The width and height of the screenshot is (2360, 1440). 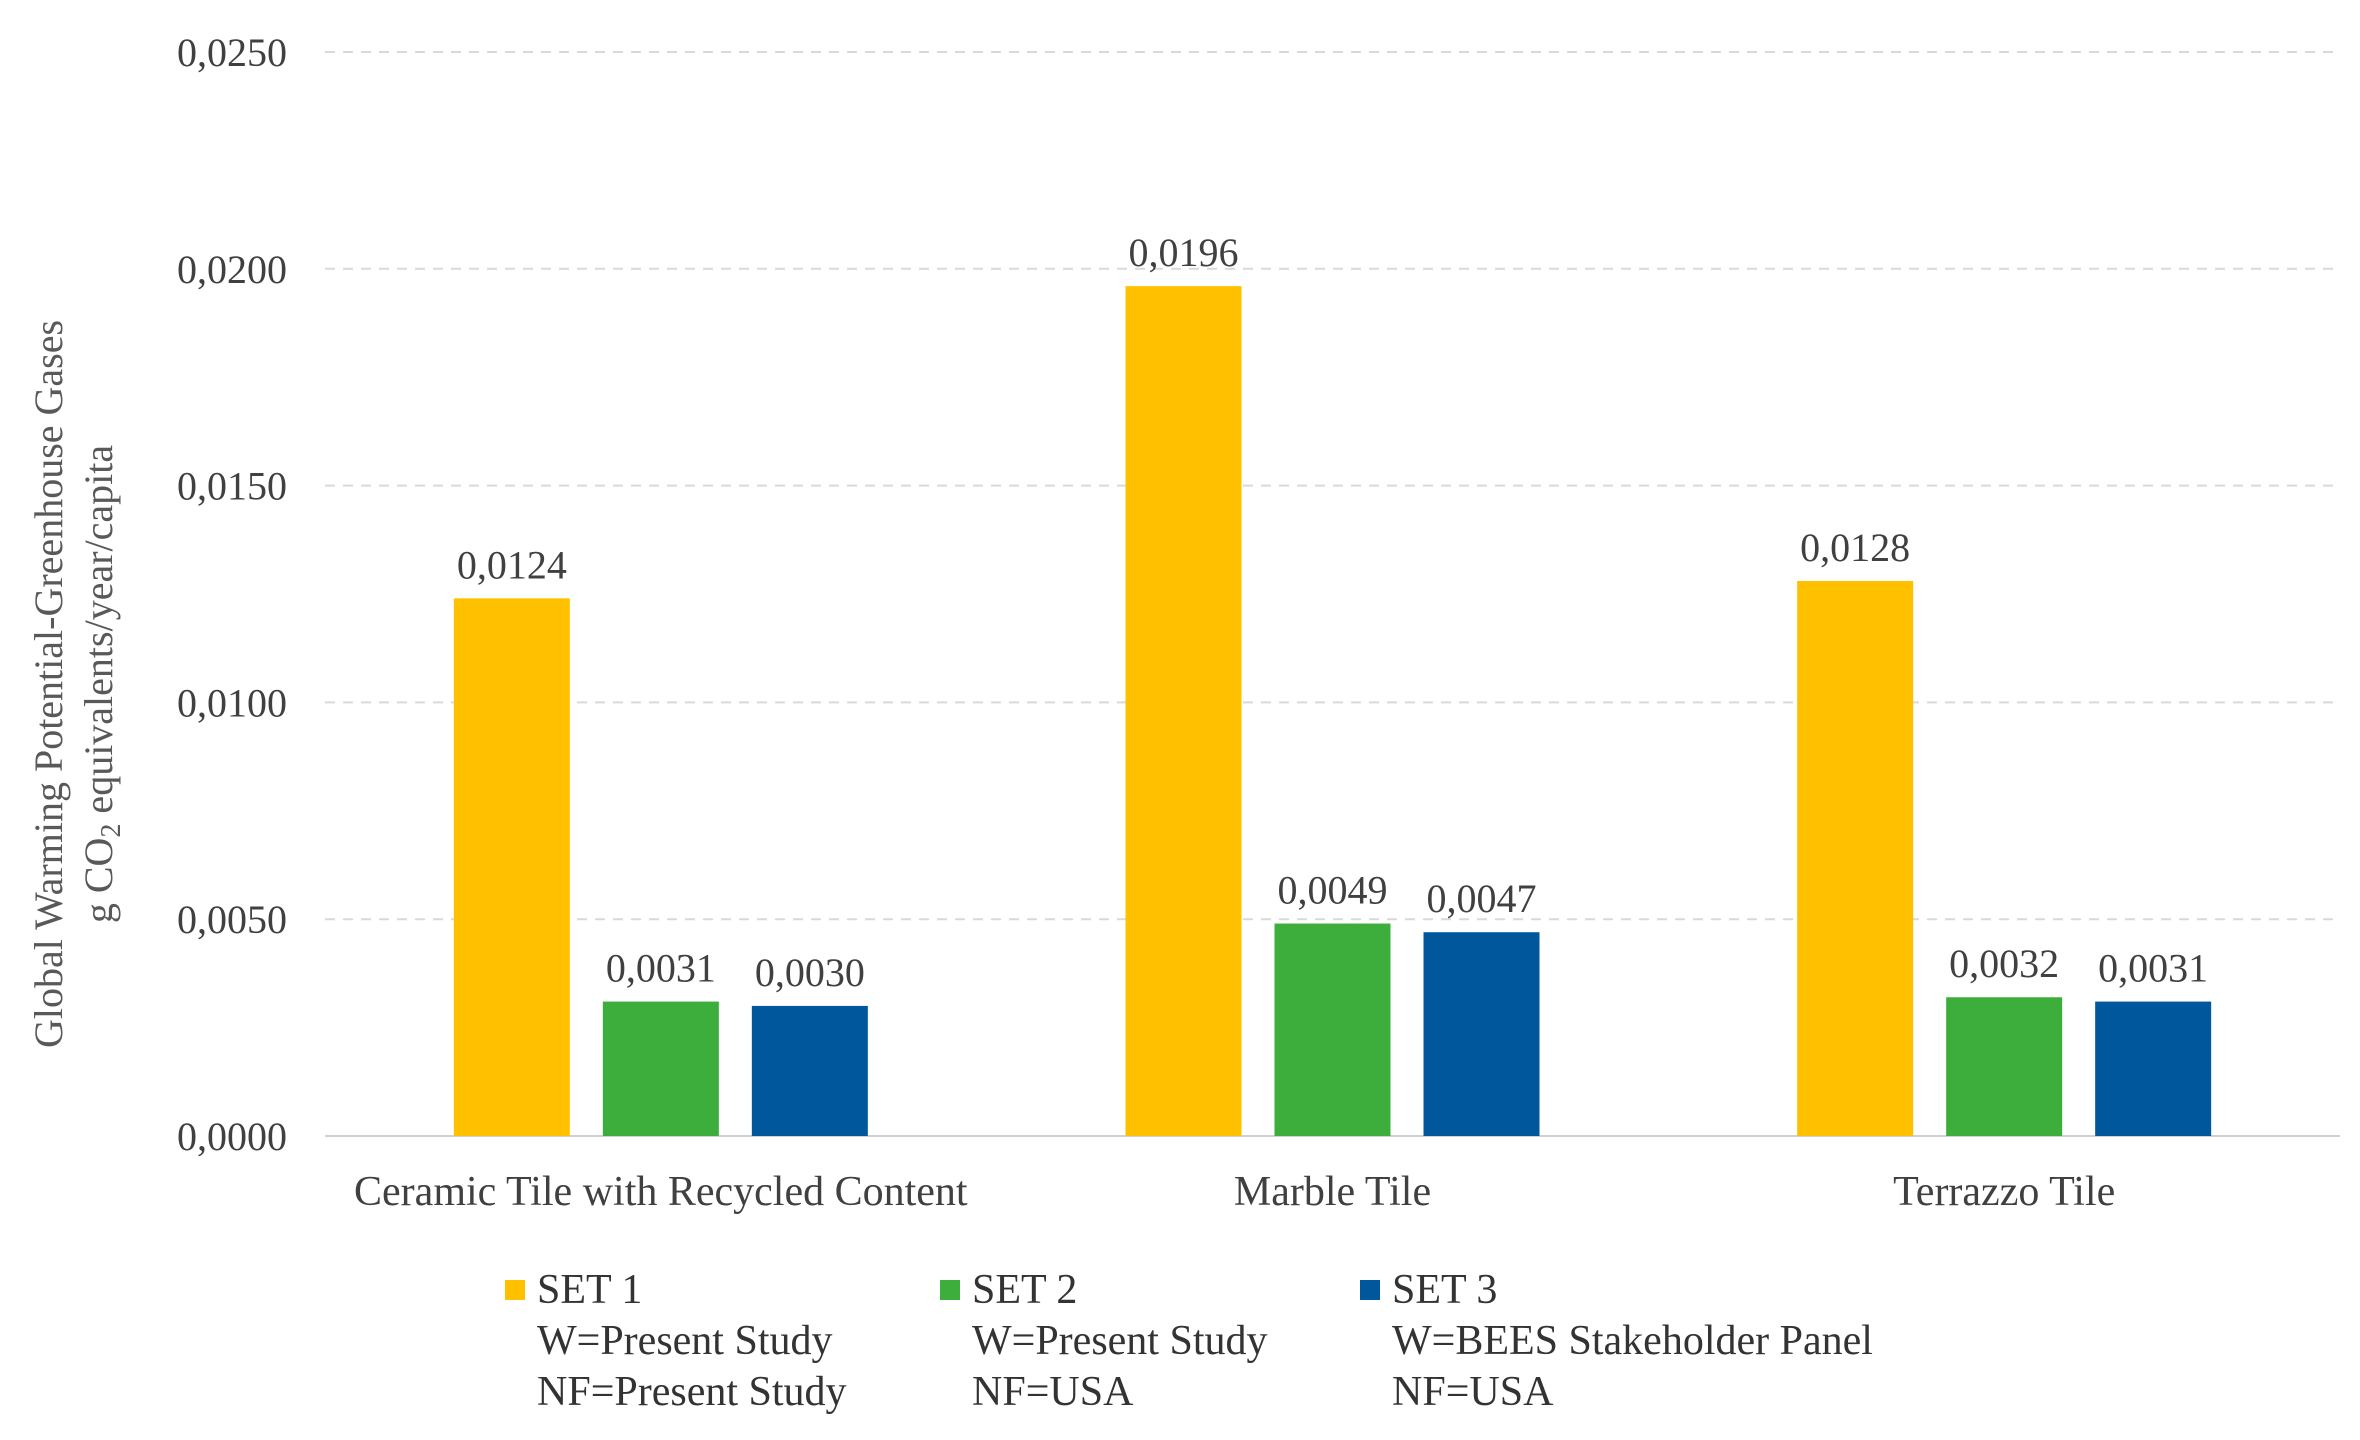 I want to click on legend-label-set-3: SET 3, so click(x=1445, y=1290).